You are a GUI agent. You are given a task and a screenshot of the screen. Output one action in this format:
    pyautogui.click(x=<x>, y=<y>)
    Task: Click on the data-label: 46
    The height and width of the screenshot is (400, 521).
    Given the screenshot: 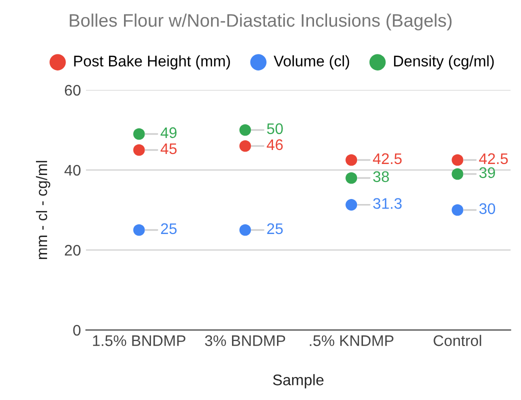 What is the action you would take?
    pyautogui.click(x=274, y=144)
    